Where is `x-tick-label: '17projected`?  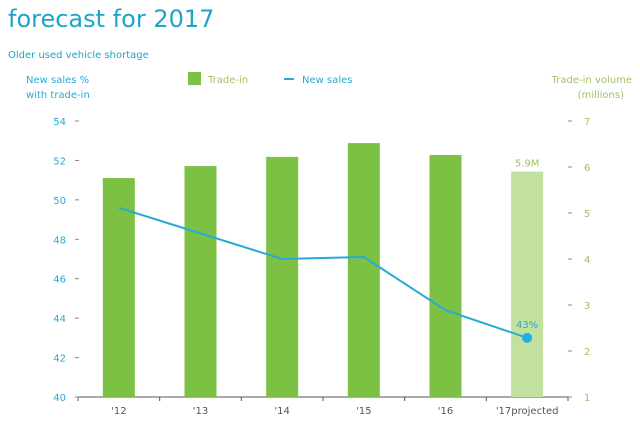
x-tick-label: '17projected is located at coordinates (527, 411).